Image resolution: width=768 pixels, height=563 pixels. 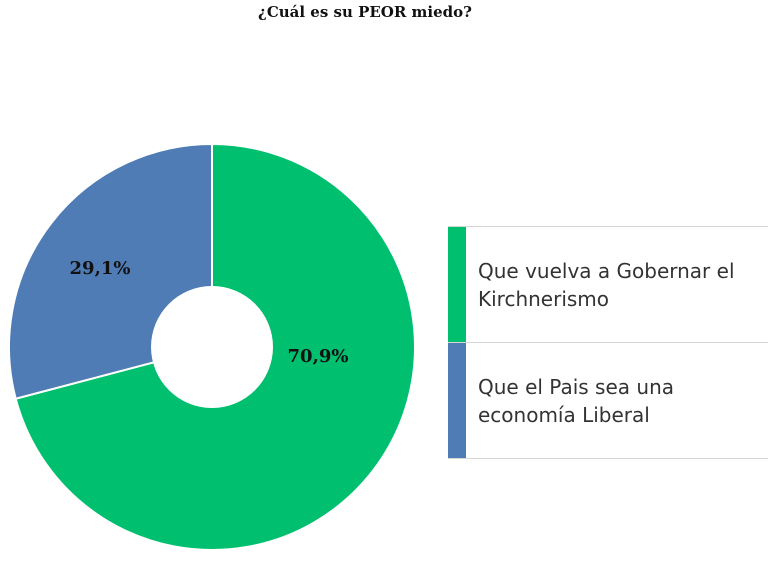 I want to click on slice-label-liberal: 29,1%, so click(x=100, y=268).